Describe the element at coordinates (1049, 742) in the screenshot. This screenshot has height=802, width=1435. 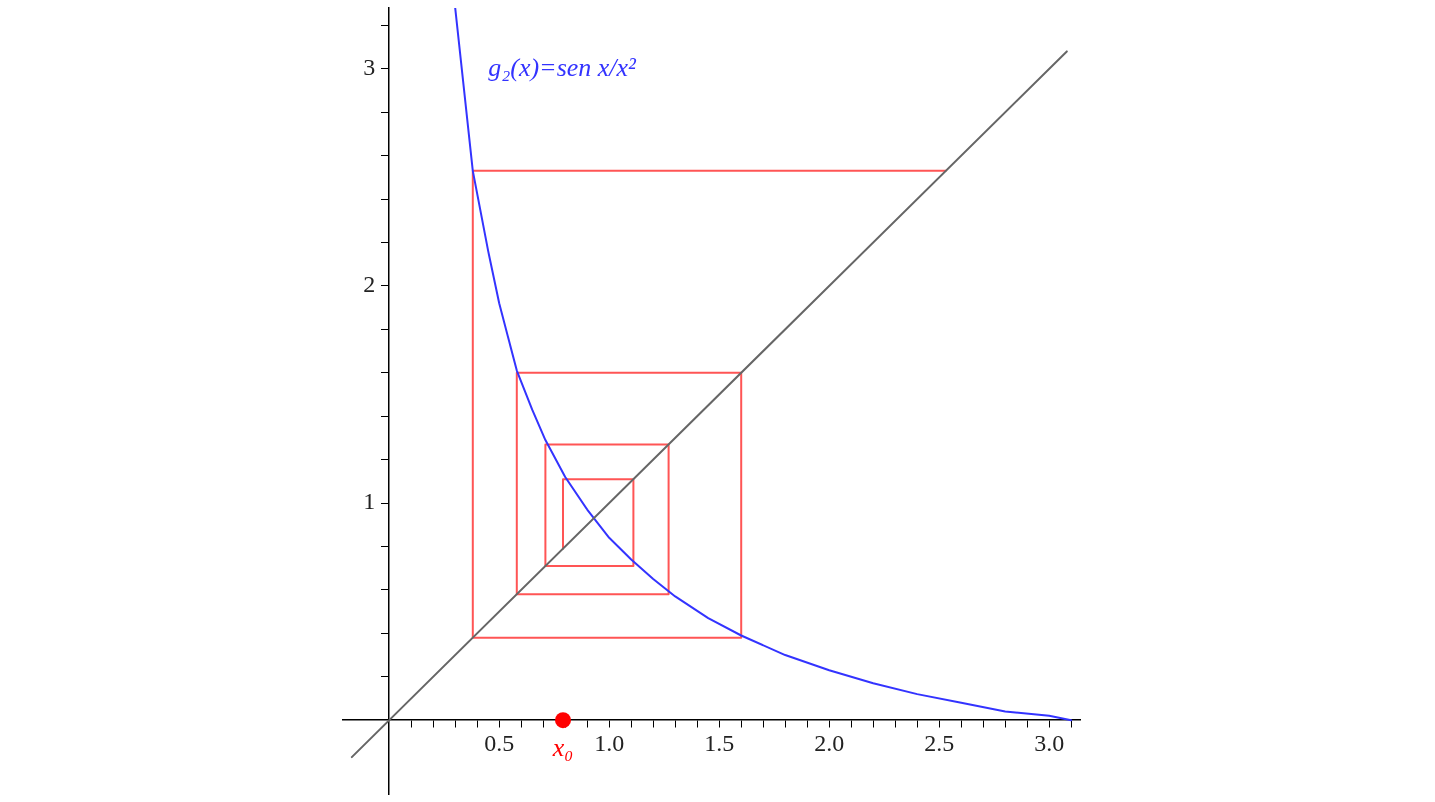
I see `x-tick-label: 3.0` at that location.